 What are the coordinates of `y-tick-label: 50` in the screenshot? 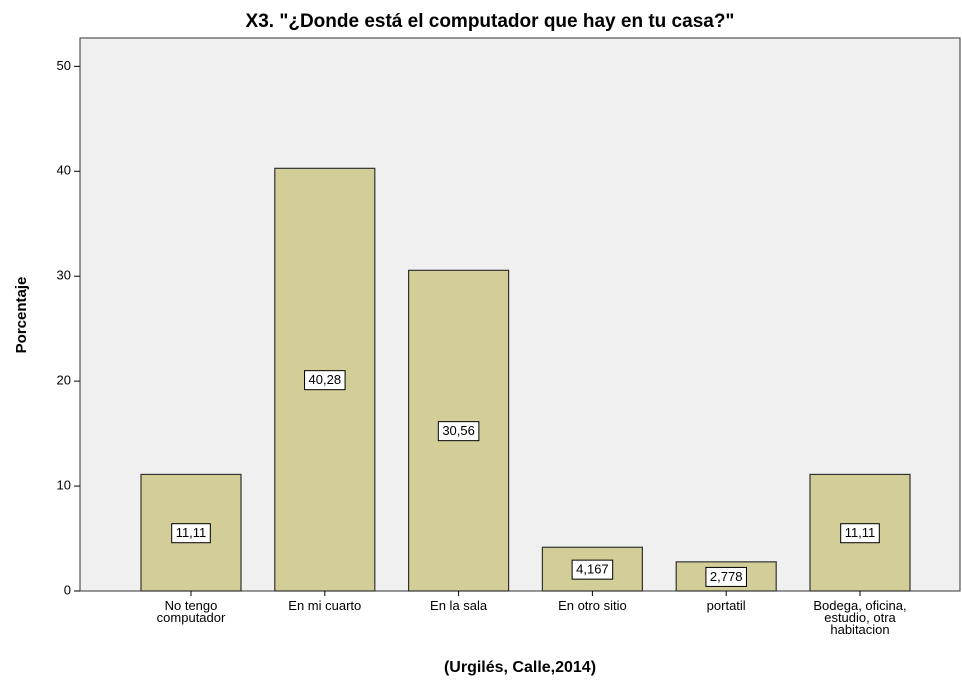 It's located at (64, 65).